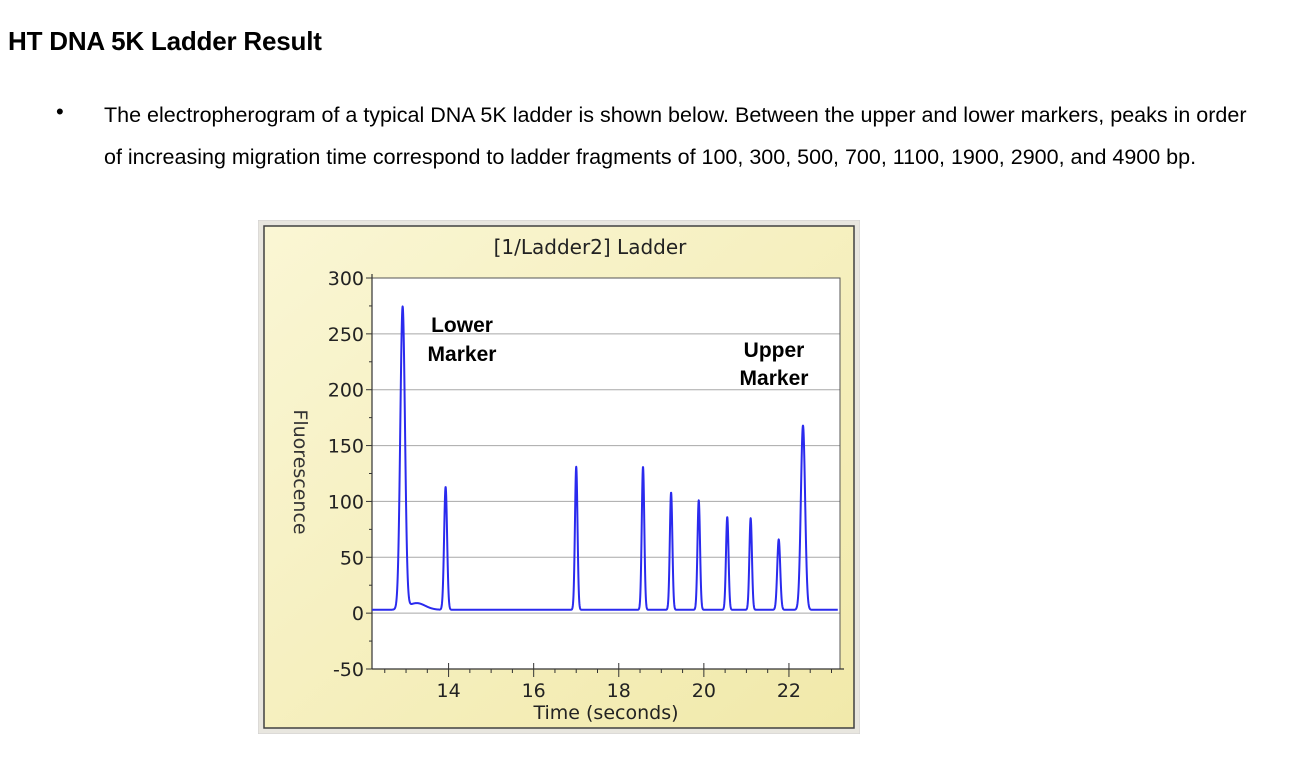  What do you see at coordinates (352, 558) in the screenshot?
I see `y-tick-label: 50` at bounding box center [352, 558].